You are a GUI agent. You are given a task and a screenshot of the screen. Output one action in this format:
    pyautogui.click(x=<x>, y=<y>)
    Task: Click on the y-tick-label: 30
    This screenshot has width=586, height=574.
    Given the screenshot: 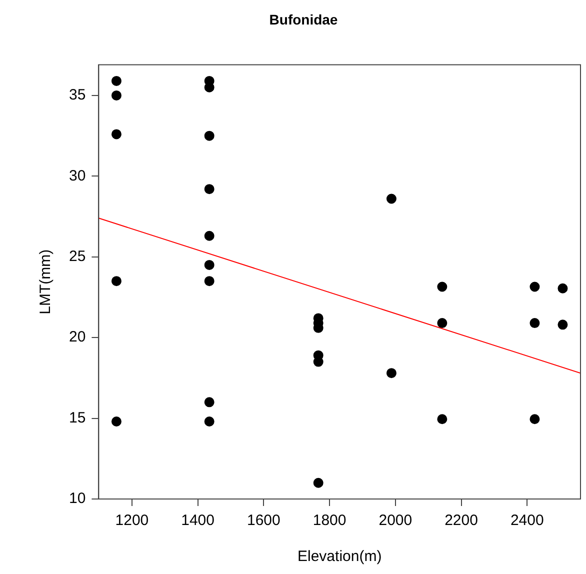 What is the action you would take?
    pyautogui.click(x=77, y=175)
    